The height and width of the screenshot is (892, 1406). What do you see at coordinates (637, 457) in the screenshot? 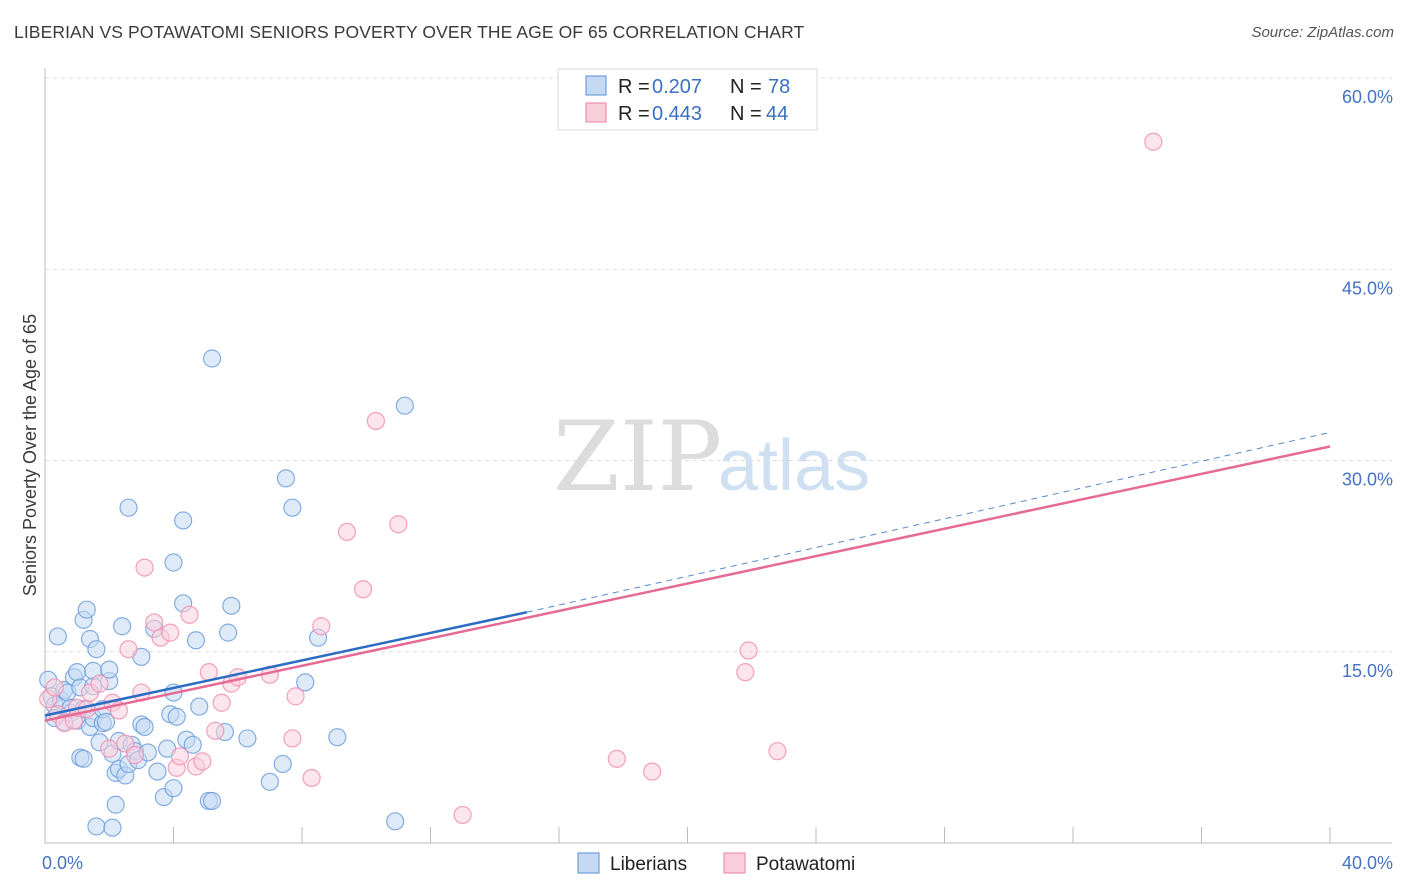
I see `watermark-zip: ZIP` at bounding box center [637, 457].